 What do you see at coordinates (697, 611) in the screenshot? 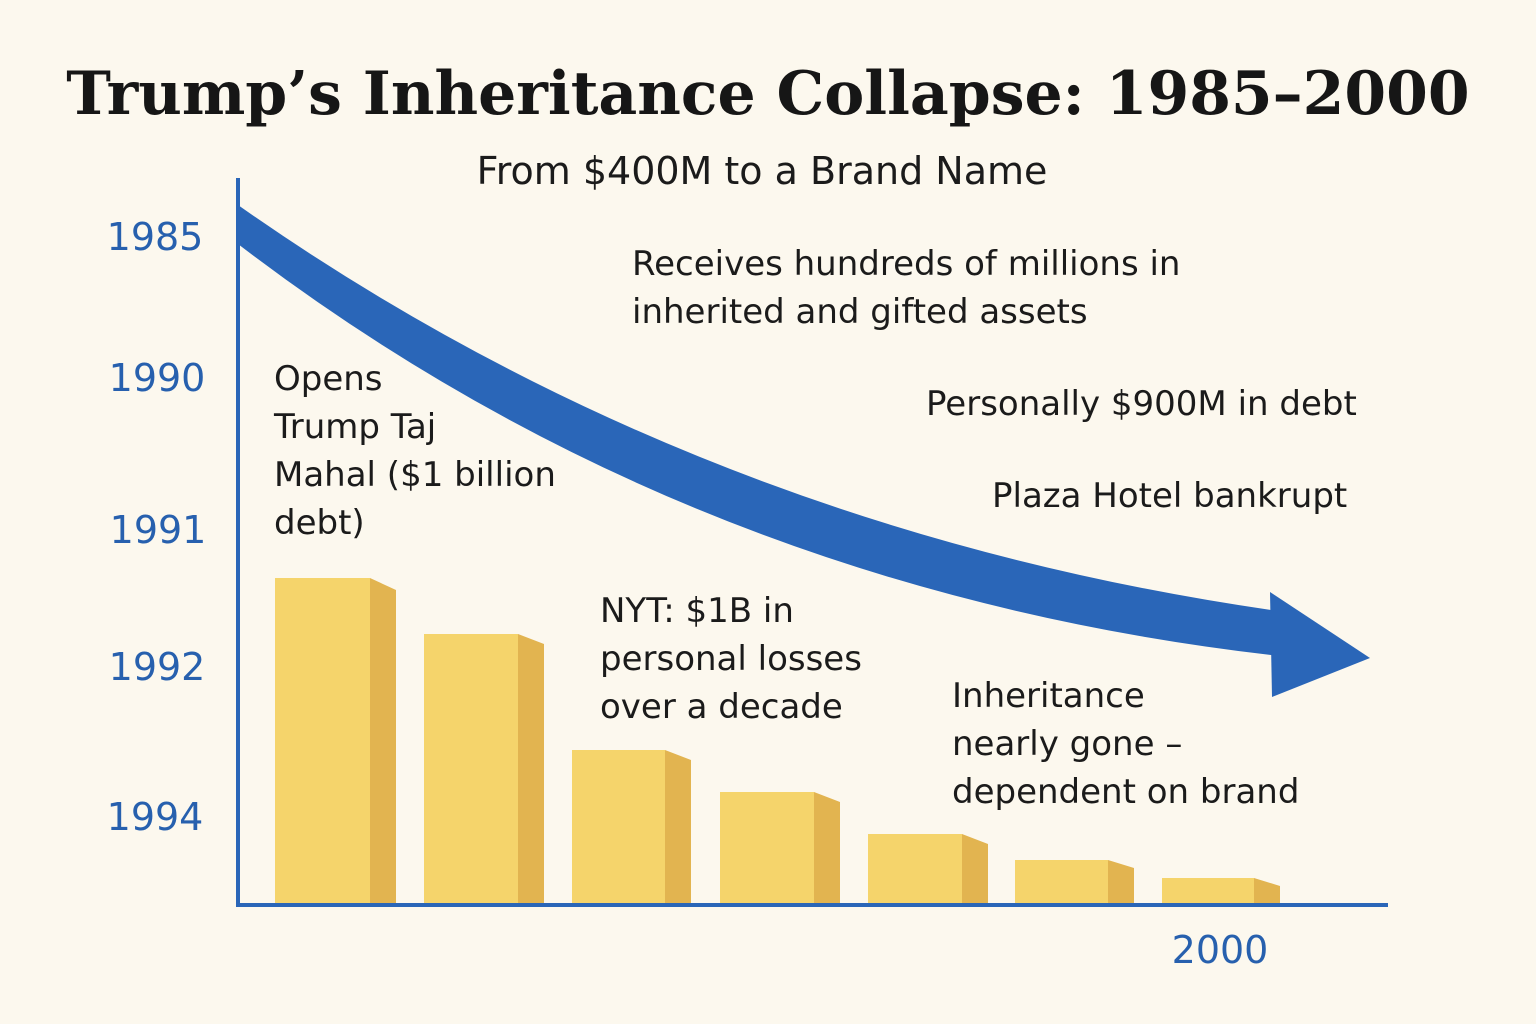
I see `annotation: NYT: $1B in` at bounding box center [697, 611].